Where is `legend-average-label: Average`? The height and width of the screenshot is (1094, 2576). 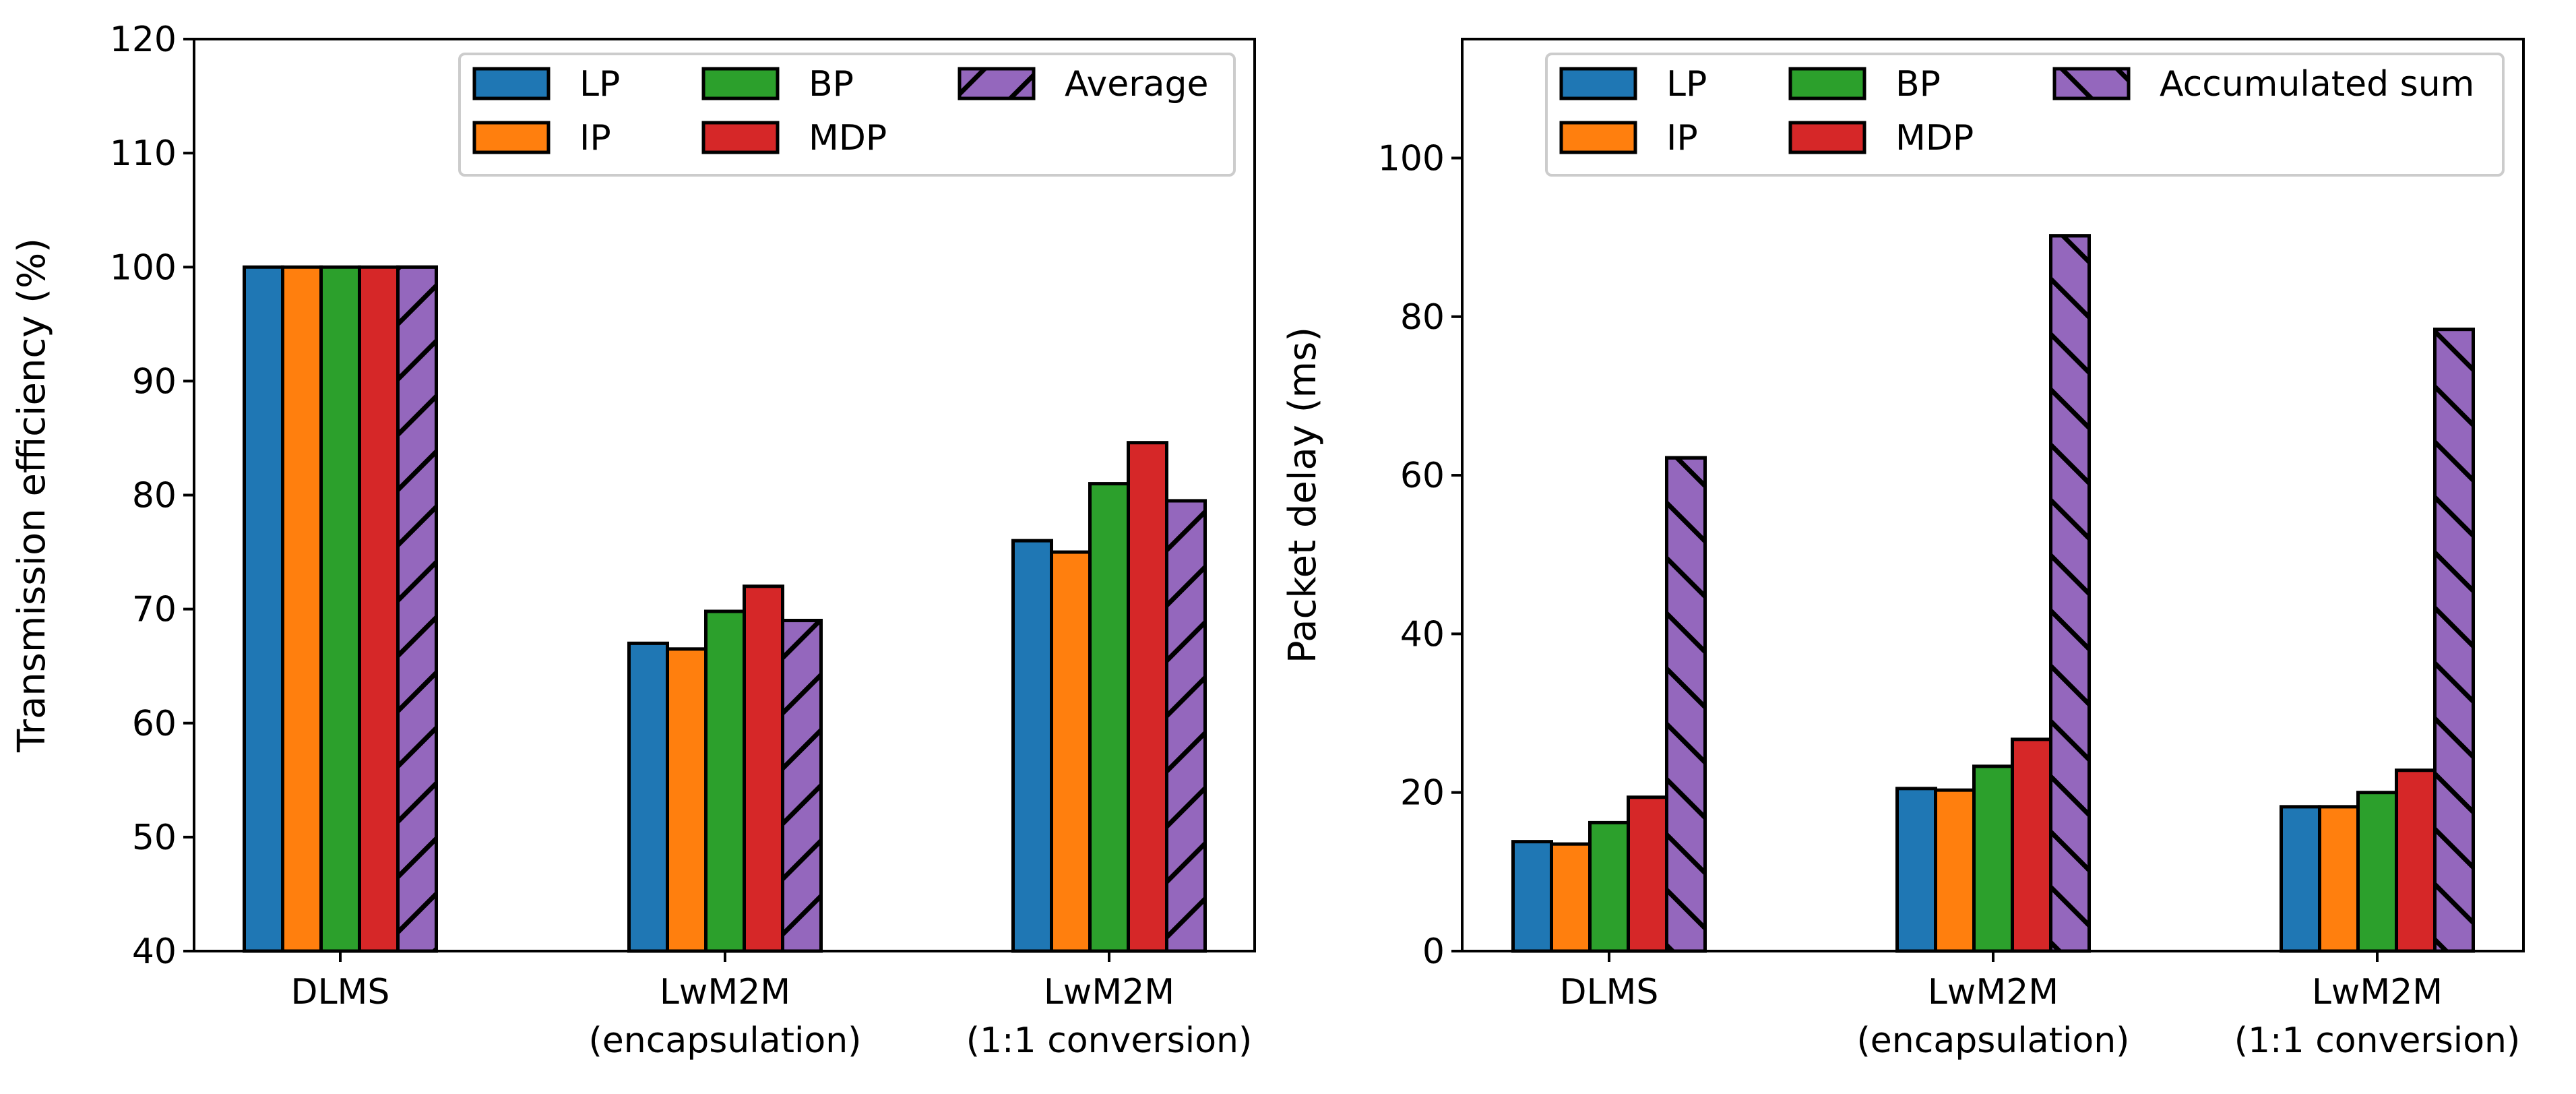
legend-average-label: Average is located at coordinates (1137, 84).